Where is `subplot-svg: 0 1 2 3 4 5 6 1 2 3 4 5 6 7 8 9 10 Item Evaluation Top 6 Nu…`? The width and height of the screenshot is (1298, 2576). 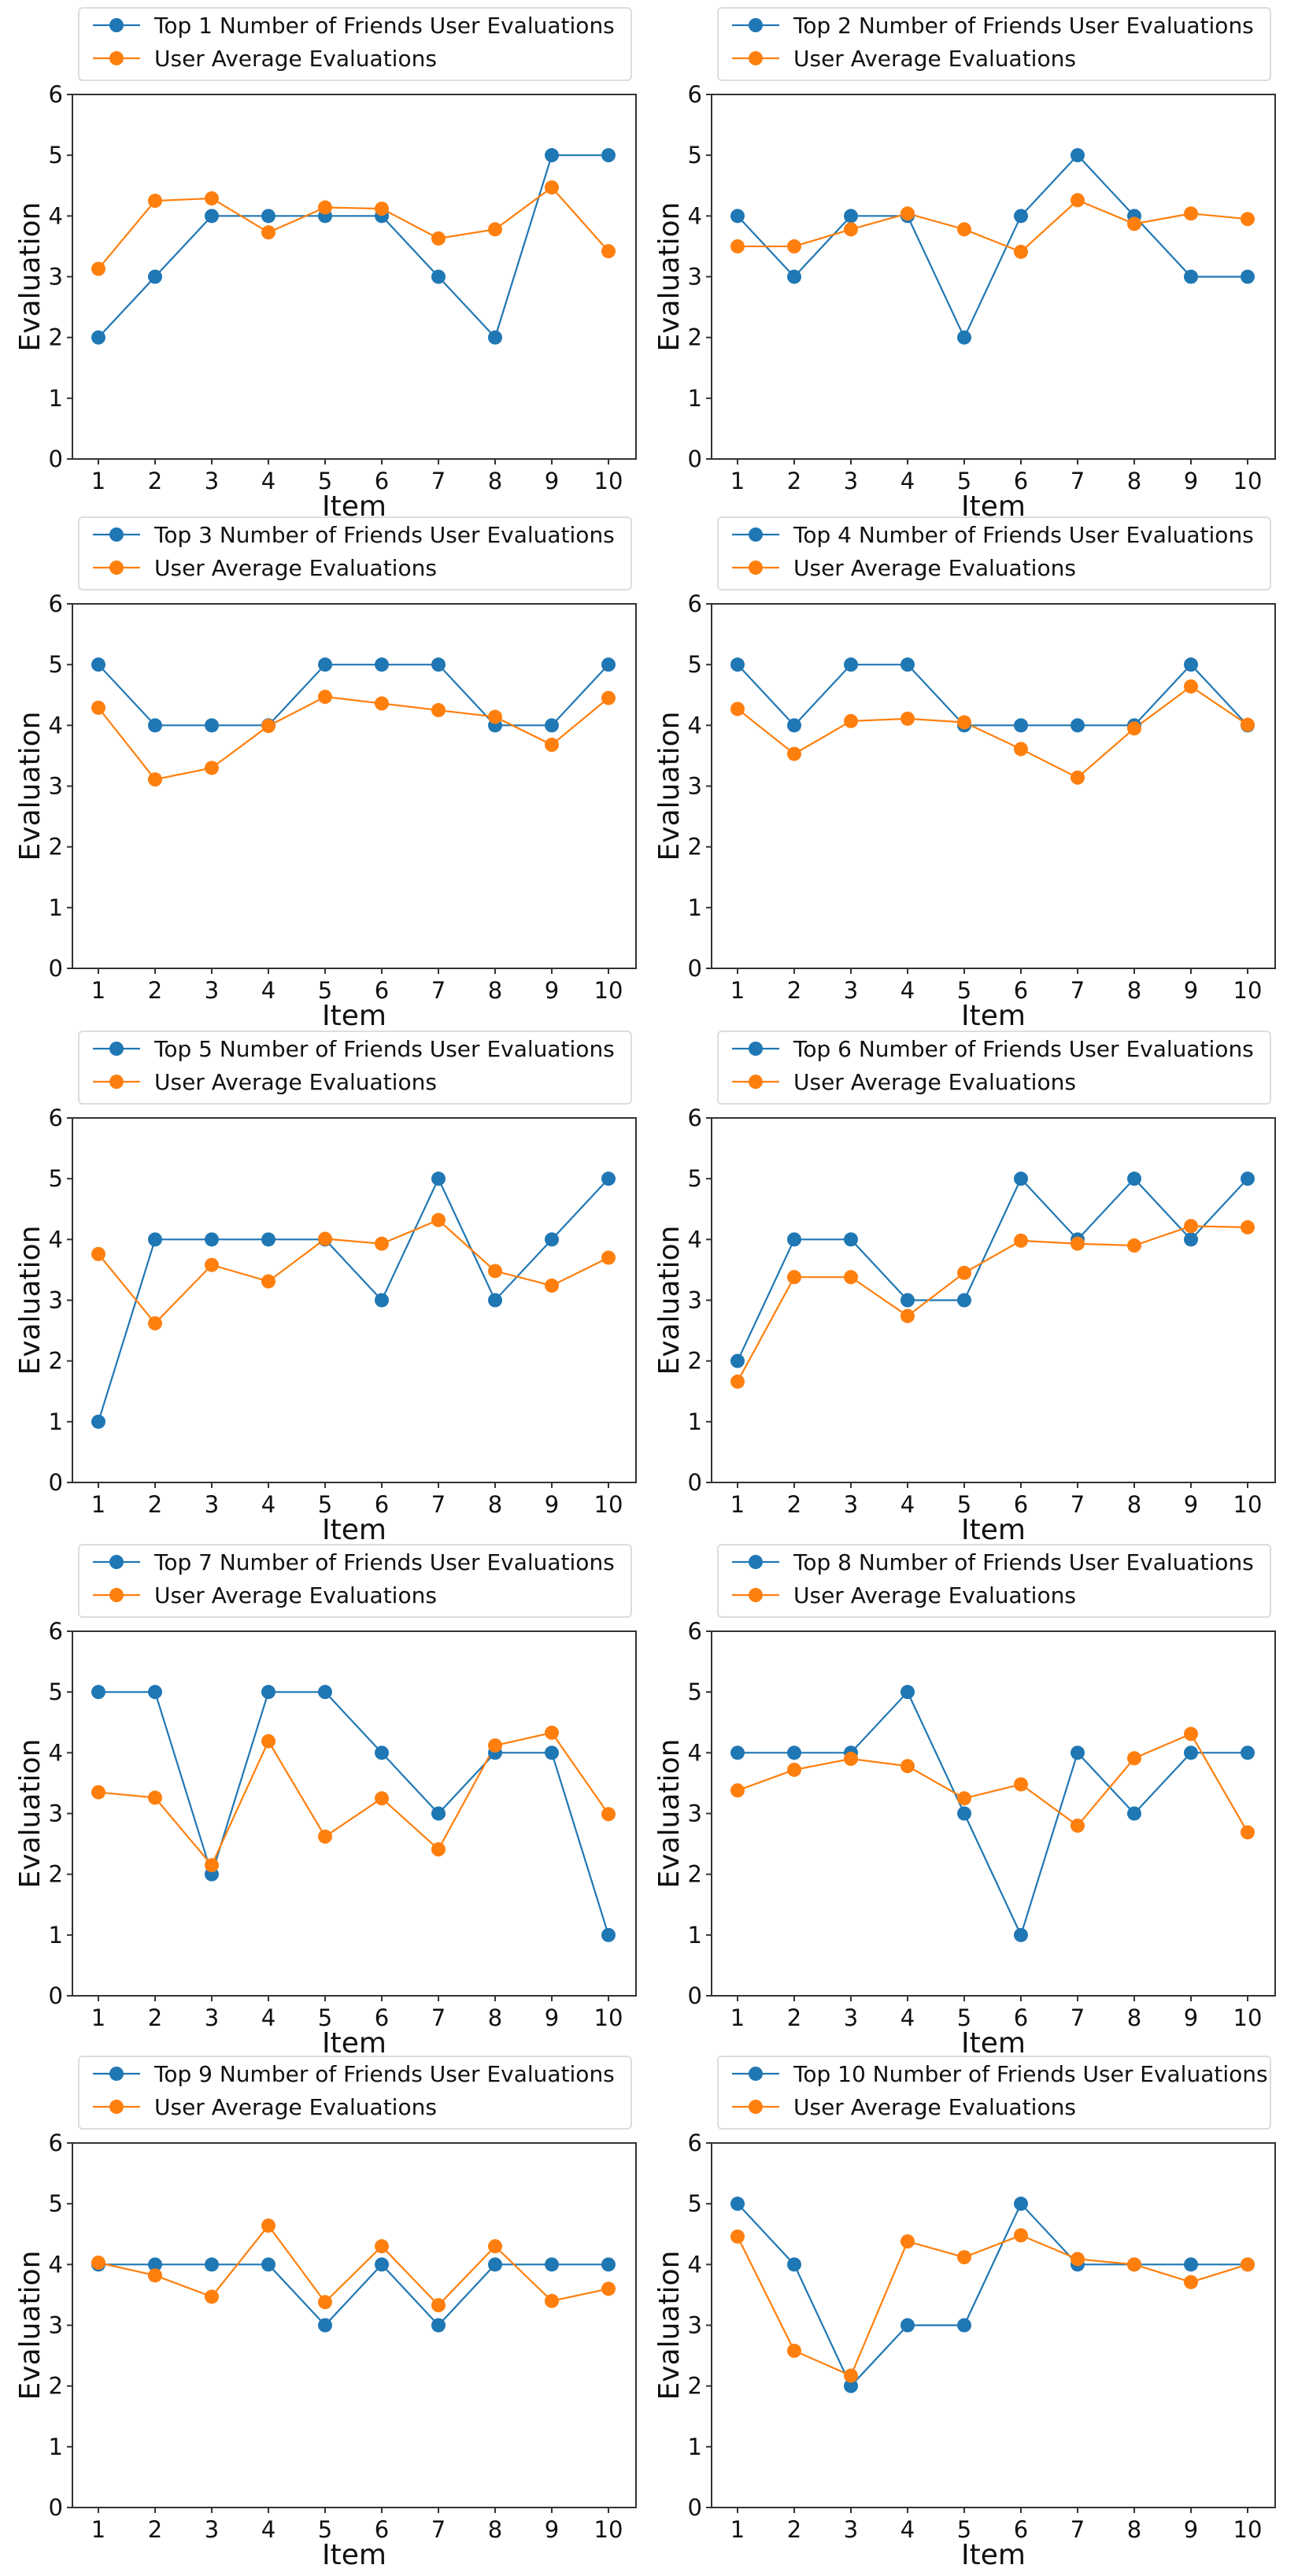
subplot-svg: 0 1 2 3 4 5 6 1 2 3 4 5 6 7 8 9 10 Item Evaluation Top 6 Nu… is located at coordinates (964, 1288).